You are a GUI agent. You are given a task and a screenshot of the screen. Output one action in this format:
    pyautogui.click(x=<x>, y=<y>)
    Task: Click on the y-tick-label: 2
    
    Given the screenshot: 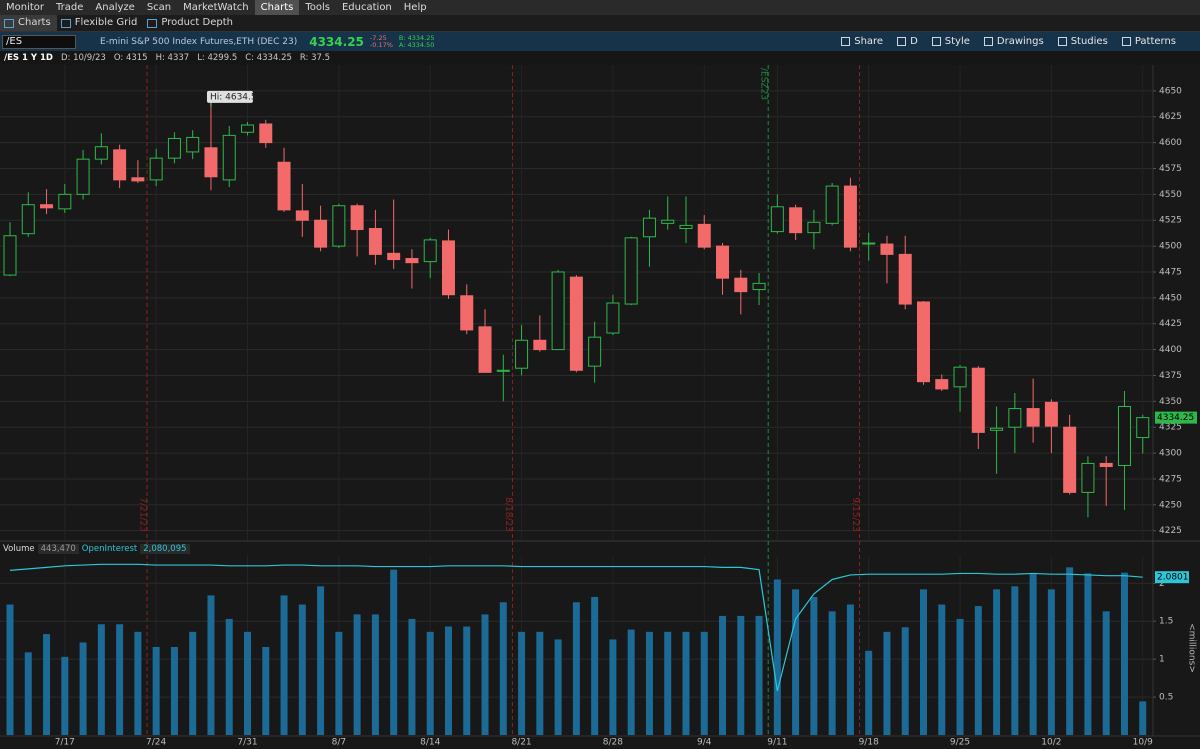 What is the action you would take?
    pyautogui.click(x=1162, y=584)
    